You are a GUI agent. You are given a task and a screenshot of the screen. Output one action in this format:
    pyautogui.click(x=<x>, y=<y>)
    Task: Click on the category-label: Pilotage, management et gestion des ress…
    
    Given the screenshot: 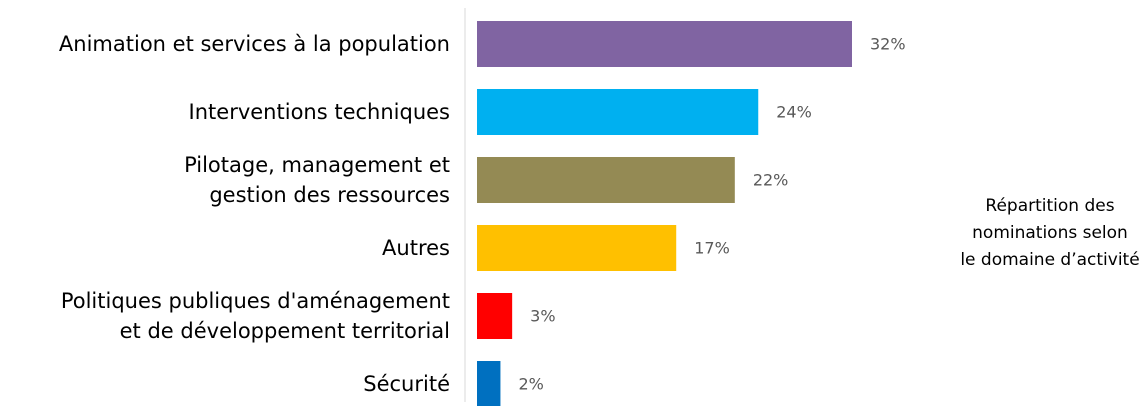 What is the action you would take?
    pyautogui.click(x=317, y=180)
    